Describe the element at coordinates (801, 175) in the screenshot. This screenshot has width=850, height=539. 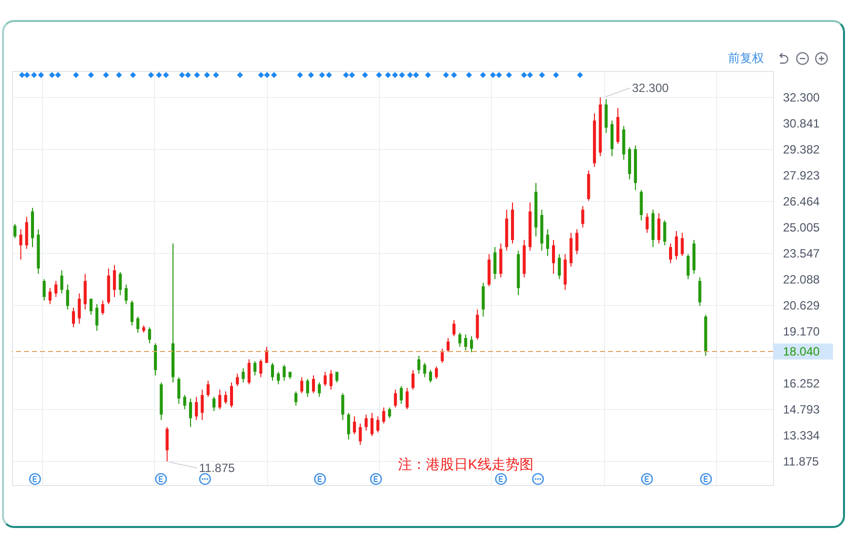
I see `y-tick-label: 27.923` at that location.